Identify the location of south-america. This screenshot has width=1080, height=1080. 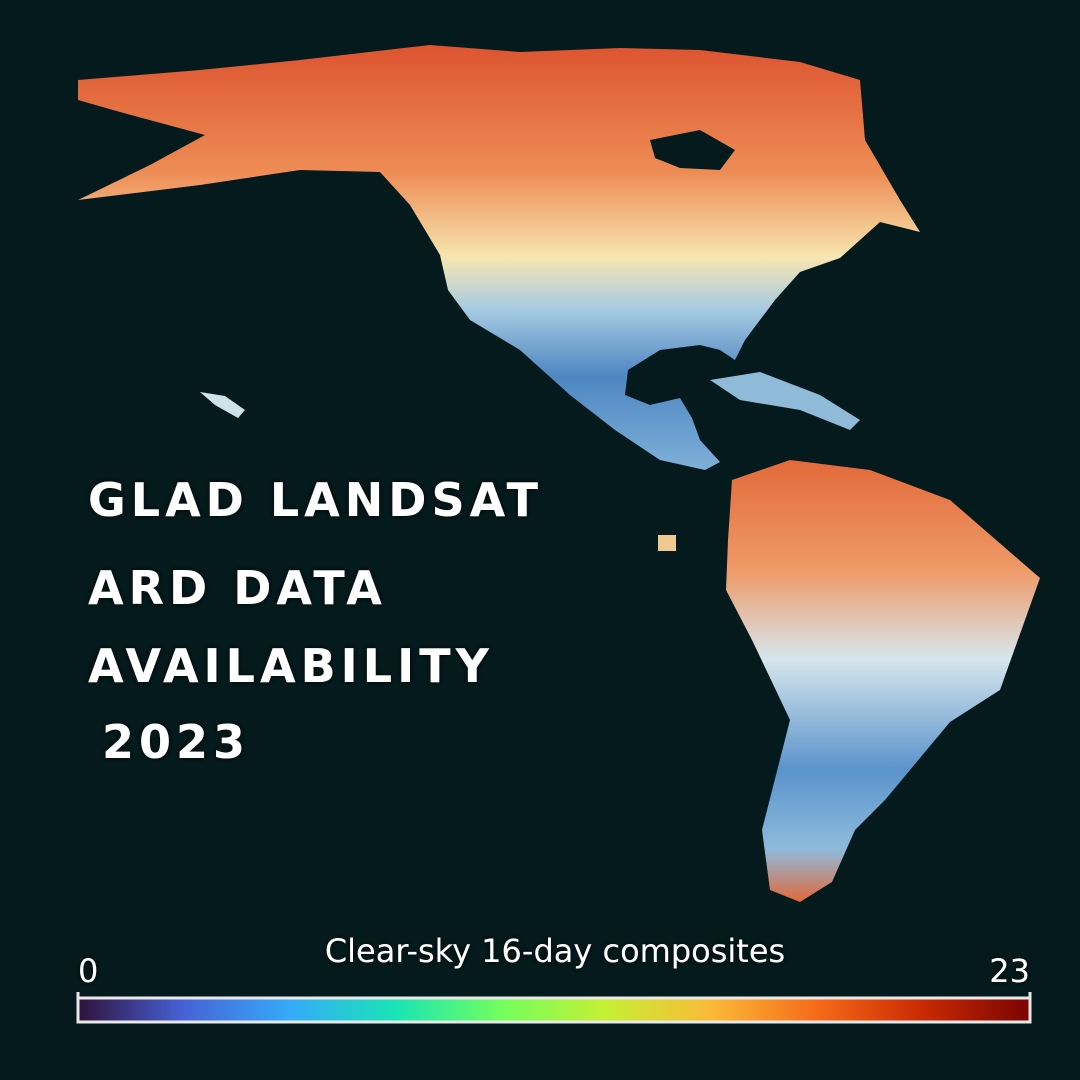
(883, 681).